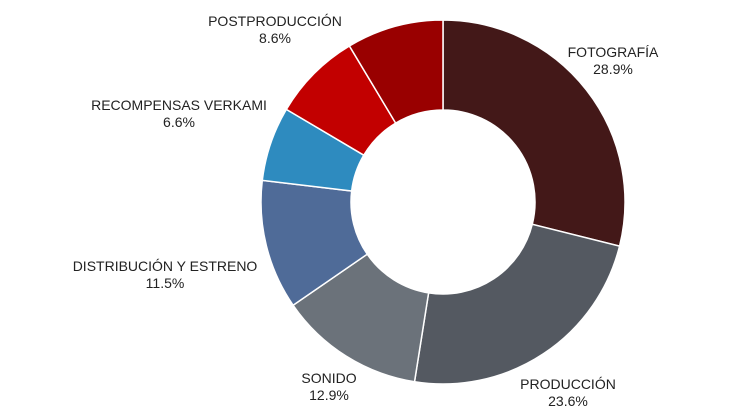 The width and height of the screenshot is (745, 419). Describe the element at coordinates (534, 133) in the screenshot. I see `slice-fotografia` at that location.